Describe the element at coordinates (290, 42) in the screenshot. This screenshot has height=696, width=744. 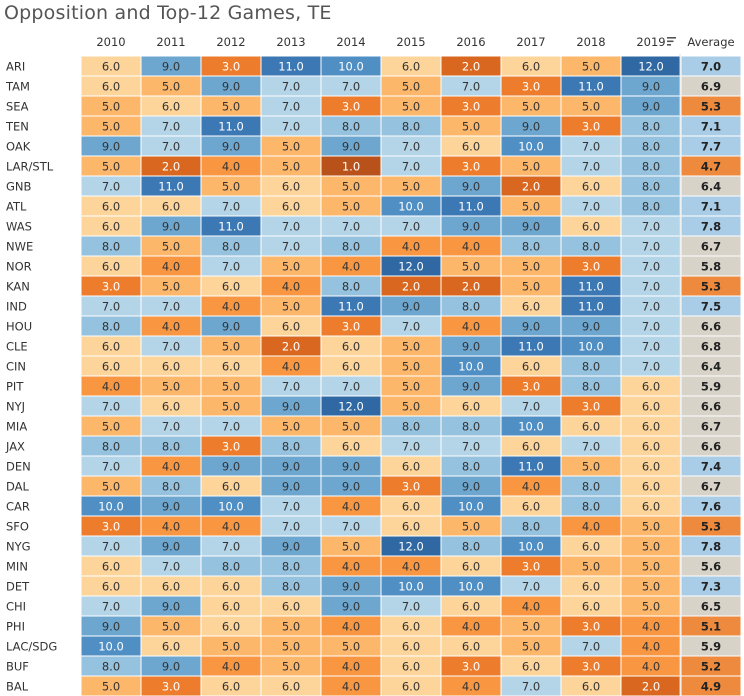
I see `column-header-2013: 2013` at that location.